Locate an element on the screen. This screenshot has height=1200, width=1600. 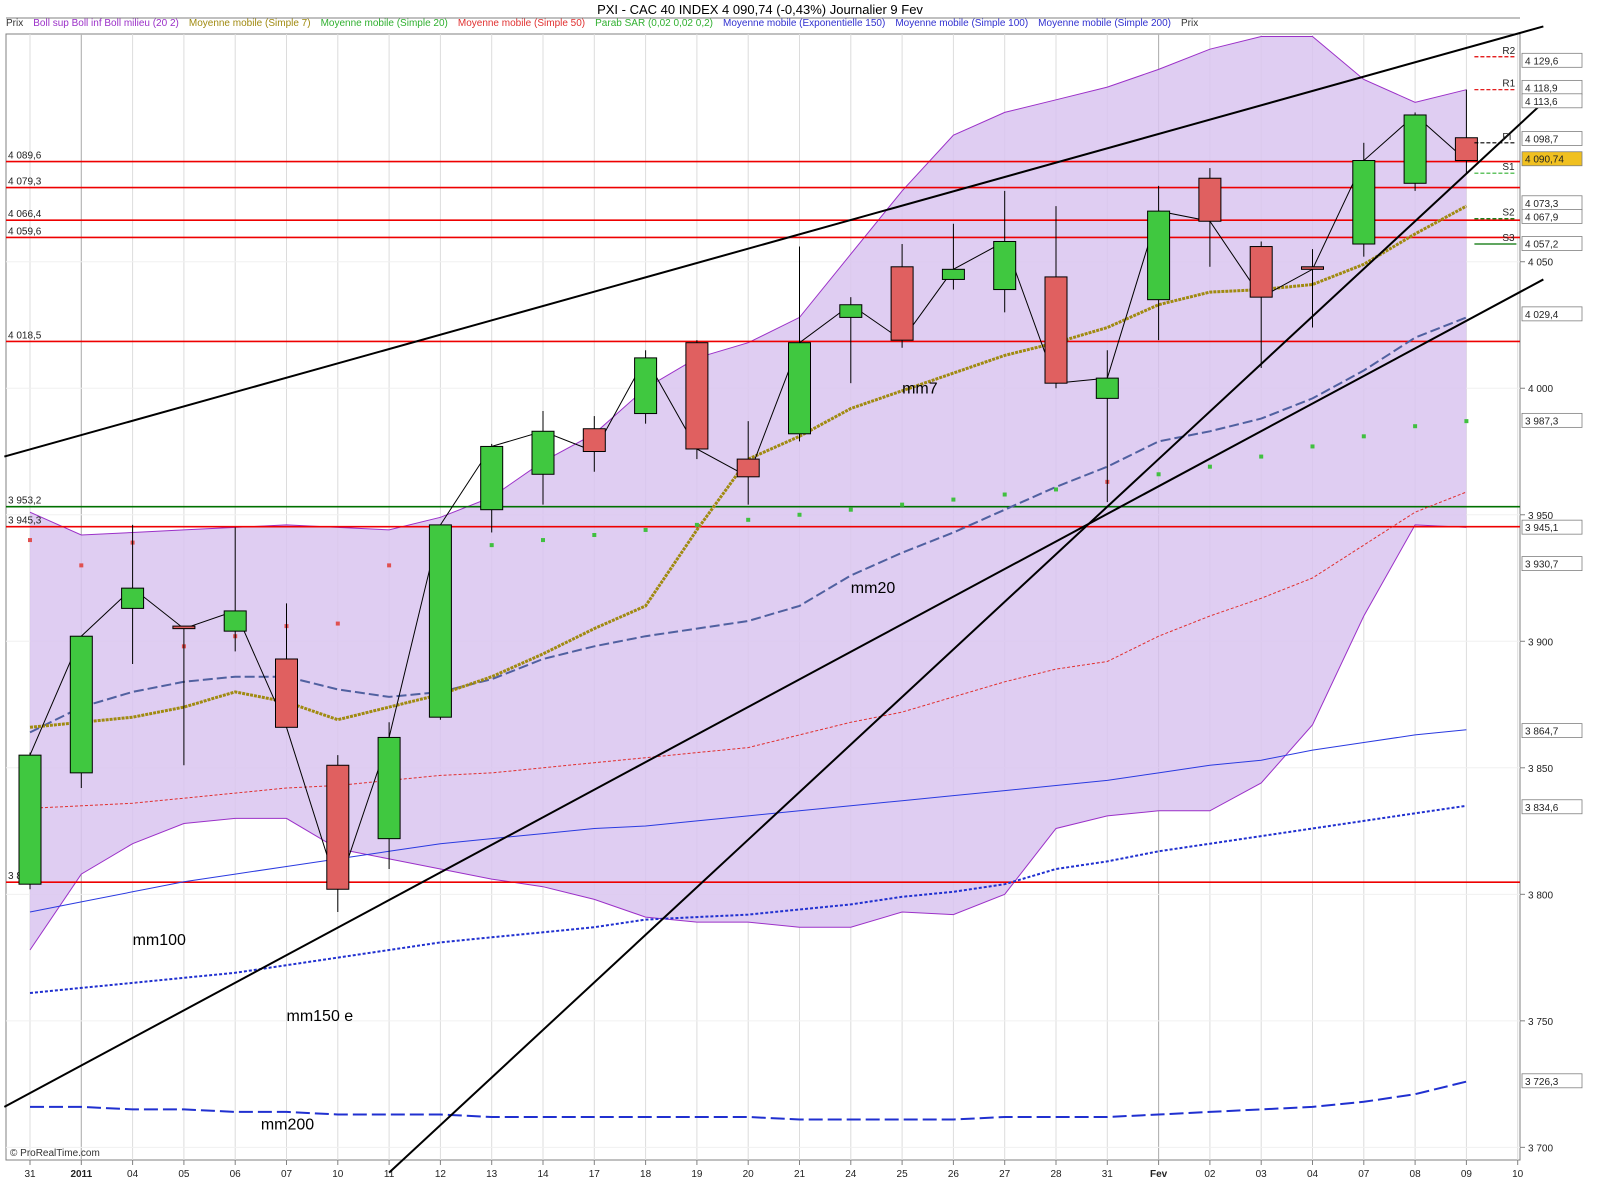
y-tick-label: 3 750 is located at coordinates (1540, 1022).